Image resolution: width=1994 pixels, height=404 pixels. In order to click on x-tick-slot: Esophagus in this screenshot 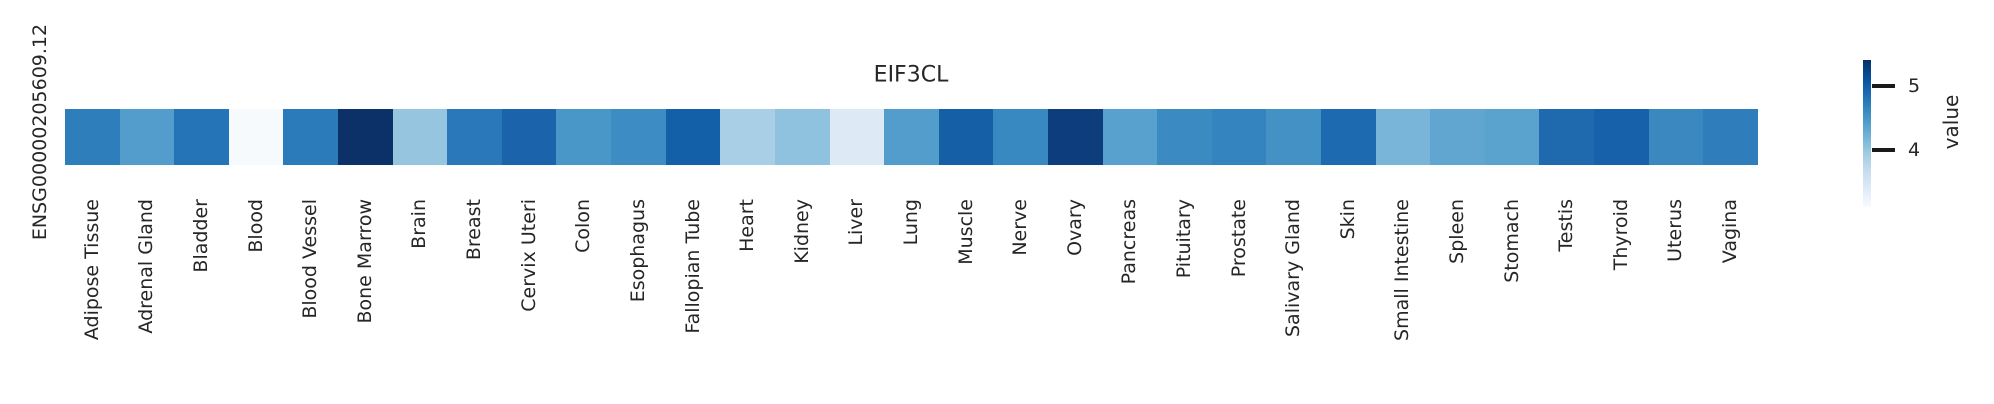, I will do `click(638, 301)`.